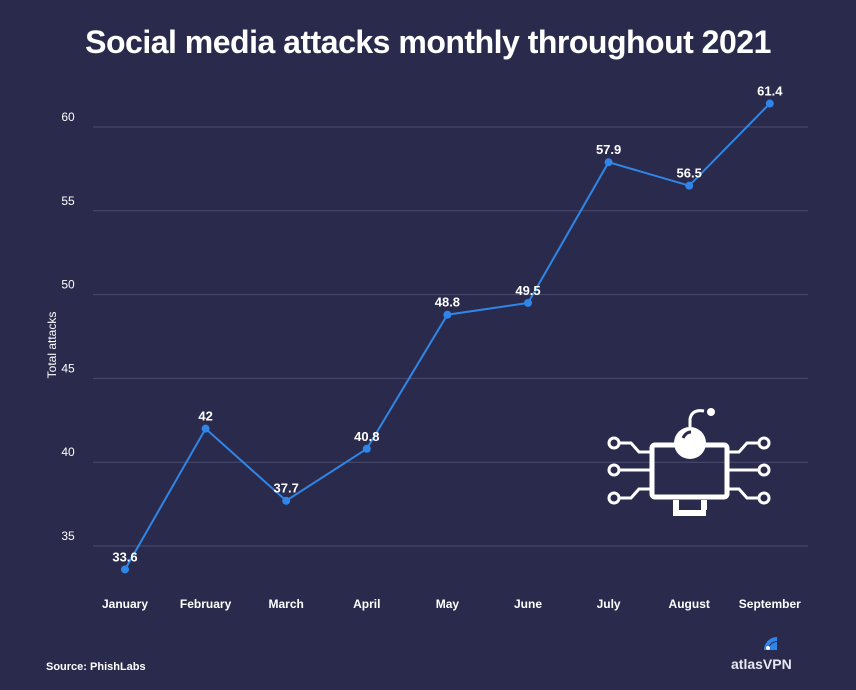 Image resolution: width=856 pixels, height=690 pixels. What do you see at coordinates (68, 285) in the screenshot?
I see `y-tick-label: 50` at bounding box center [68, 285].